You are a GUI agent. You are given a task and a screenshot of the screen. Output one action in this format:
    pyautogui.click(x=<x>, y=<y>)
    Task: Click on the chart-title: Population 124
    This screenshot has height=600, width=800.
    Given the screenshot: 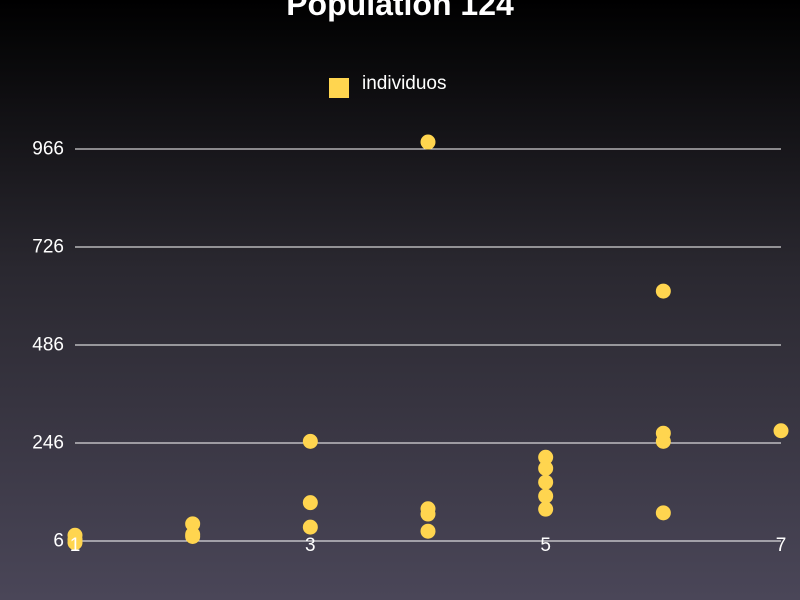 What is the action you would take?
    pyautogui.click(x=400, y=11)
    